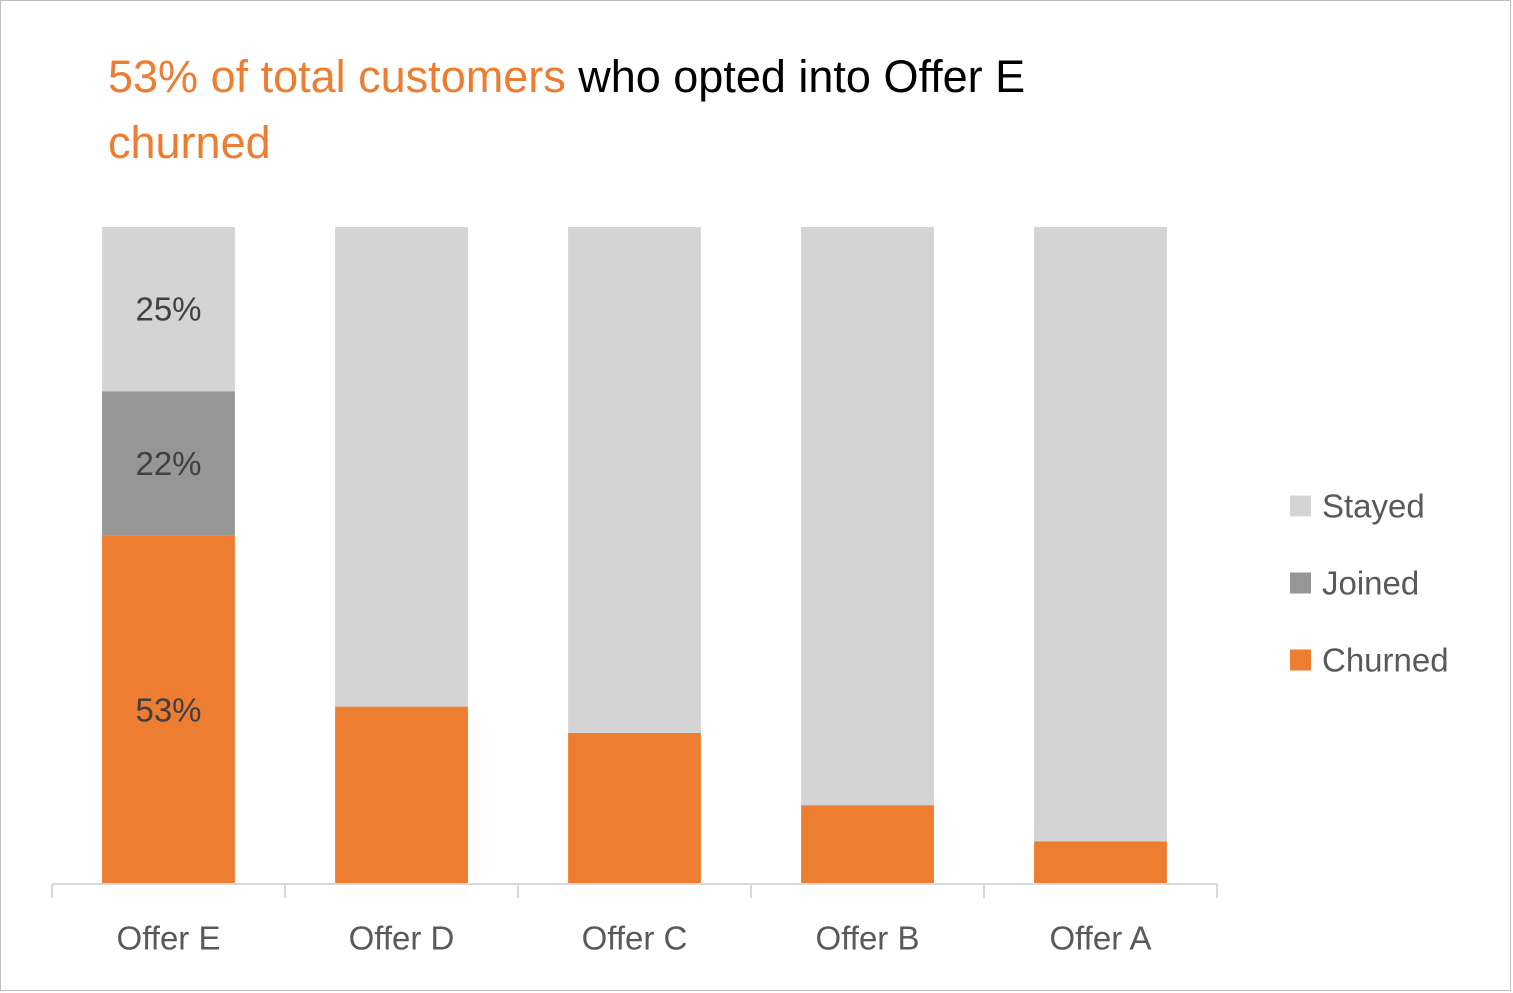  I want to click on bar-offer-d-churned, so click(401, 795).